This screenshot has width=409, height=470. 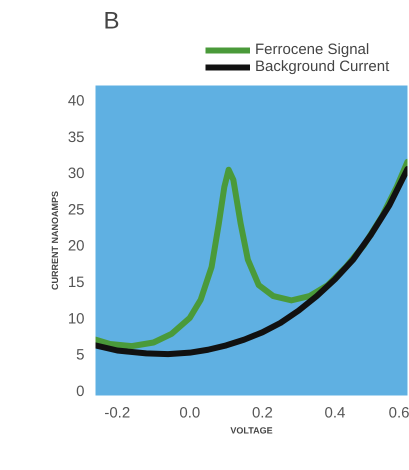 What do you see at coordinates (335, 413) in the screenshot?
I see `x-tick-label: 0.4` at bounding box center [335, 413].